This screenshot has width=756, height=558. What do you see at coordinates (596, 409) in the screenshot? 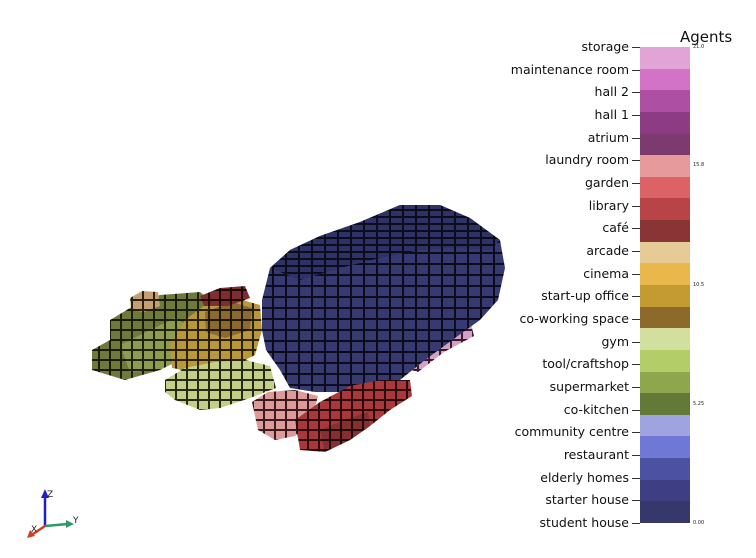
I see `legend-label: co-kitchen` at bounding box center [596, 409].